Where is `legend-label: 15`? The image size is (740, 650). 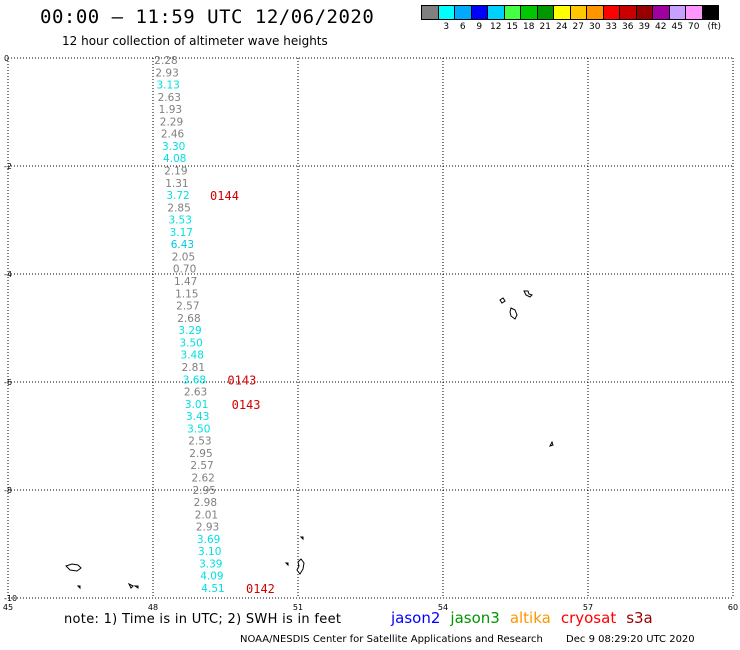
legend-label: 15 is located at coordinates (512, 27).